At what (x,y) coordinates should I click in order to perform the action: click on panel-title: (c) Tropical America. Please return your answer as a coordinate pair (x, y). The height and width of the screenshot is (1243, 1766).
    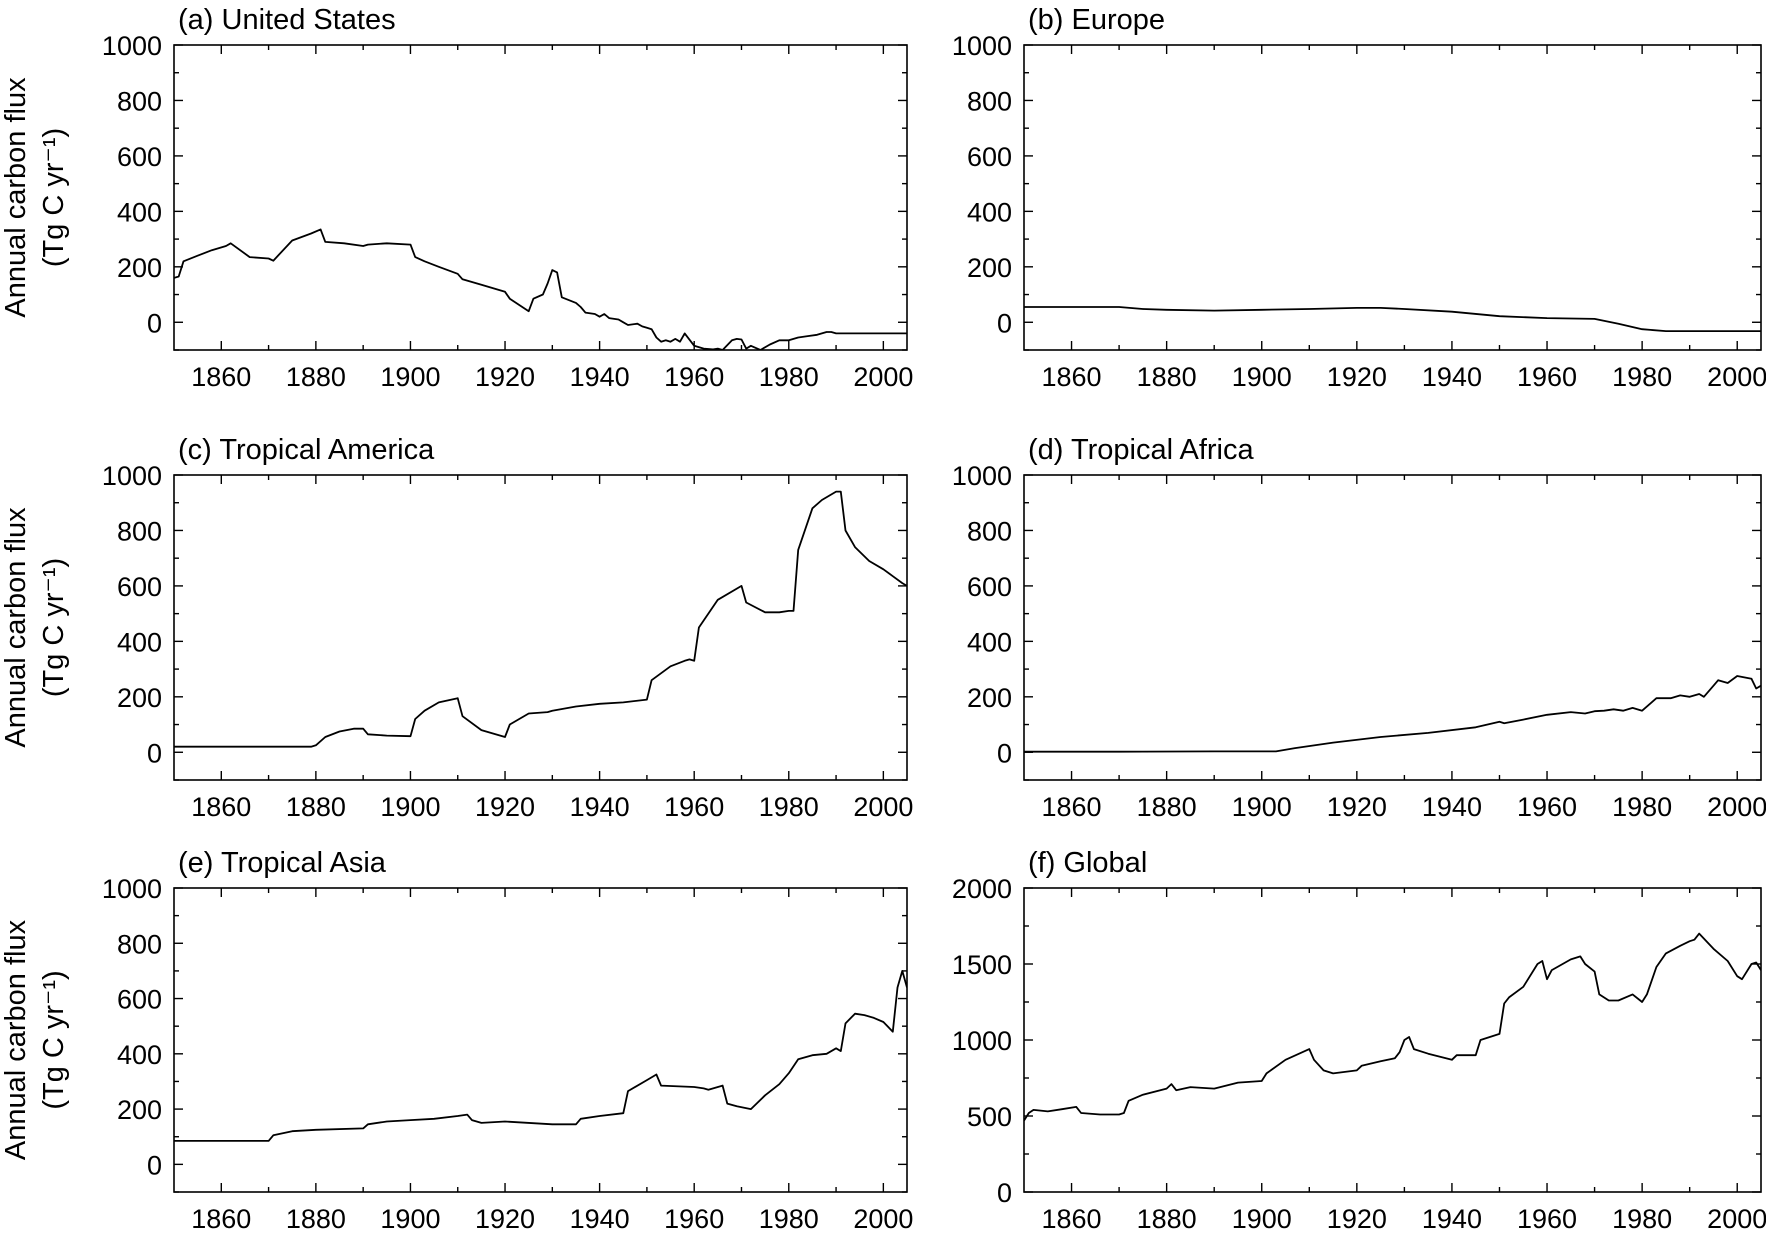
    Looking at the image, I should click on (306, 450).